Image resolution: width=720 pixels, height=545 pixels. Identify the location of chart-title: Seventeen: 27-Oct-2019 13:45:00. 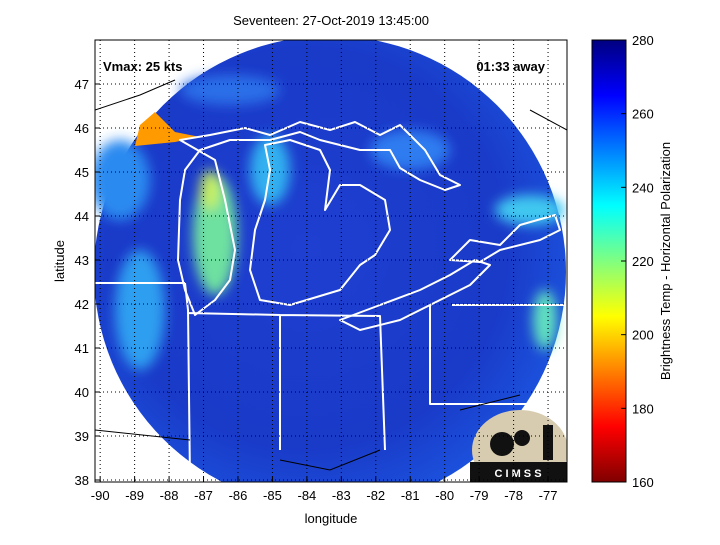
(331, 20).